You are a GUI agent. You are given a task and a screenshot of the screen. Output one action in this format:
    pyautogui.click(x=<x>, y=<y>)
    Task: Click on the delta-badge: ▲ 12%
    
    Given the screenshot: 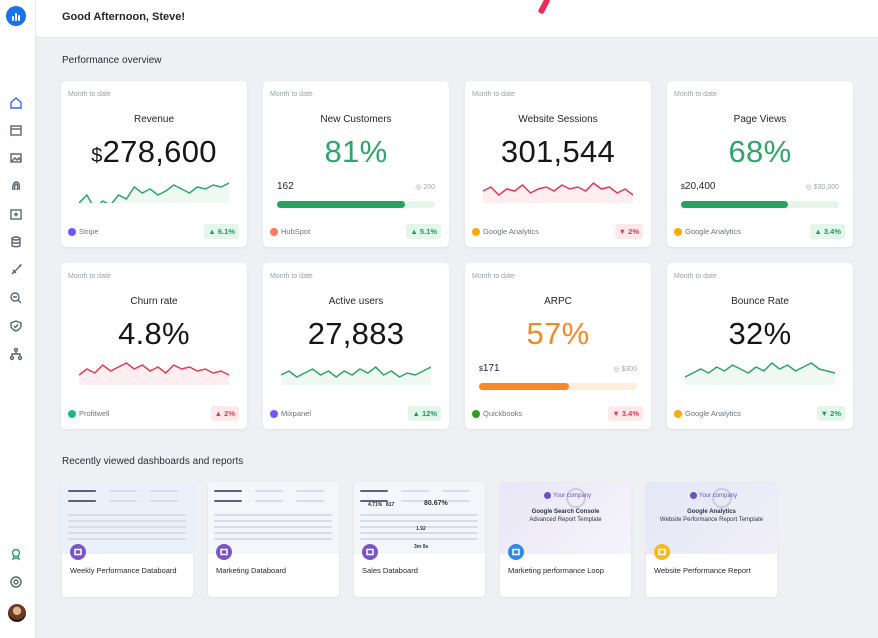 What is the action you would take?
    pyautogui.click(x=424, y=413)
    